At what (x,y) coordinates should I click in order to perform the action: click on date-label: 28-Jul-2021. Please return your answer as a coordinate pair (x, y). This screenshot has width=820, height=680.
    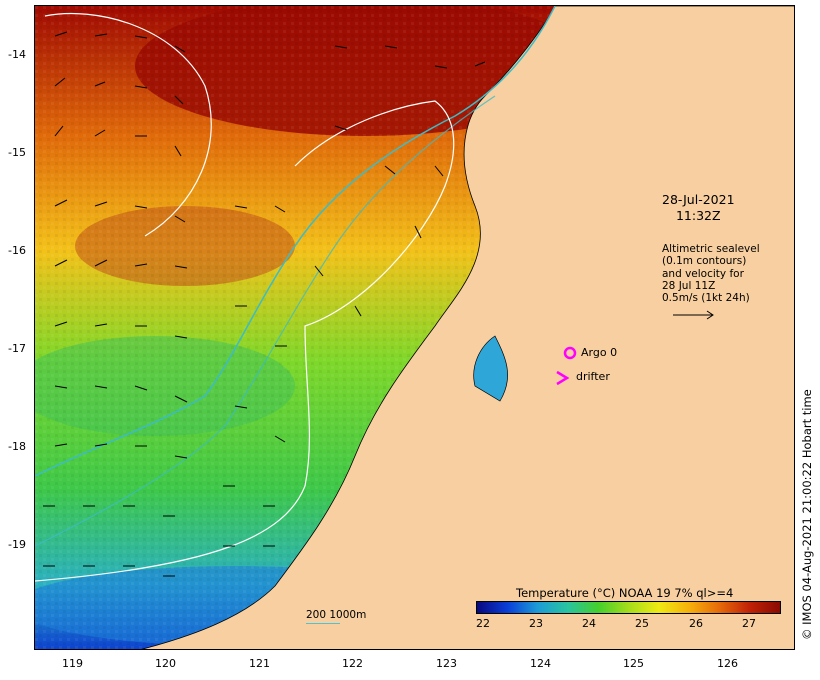
    Looking at the image, I should click on (698, 199).